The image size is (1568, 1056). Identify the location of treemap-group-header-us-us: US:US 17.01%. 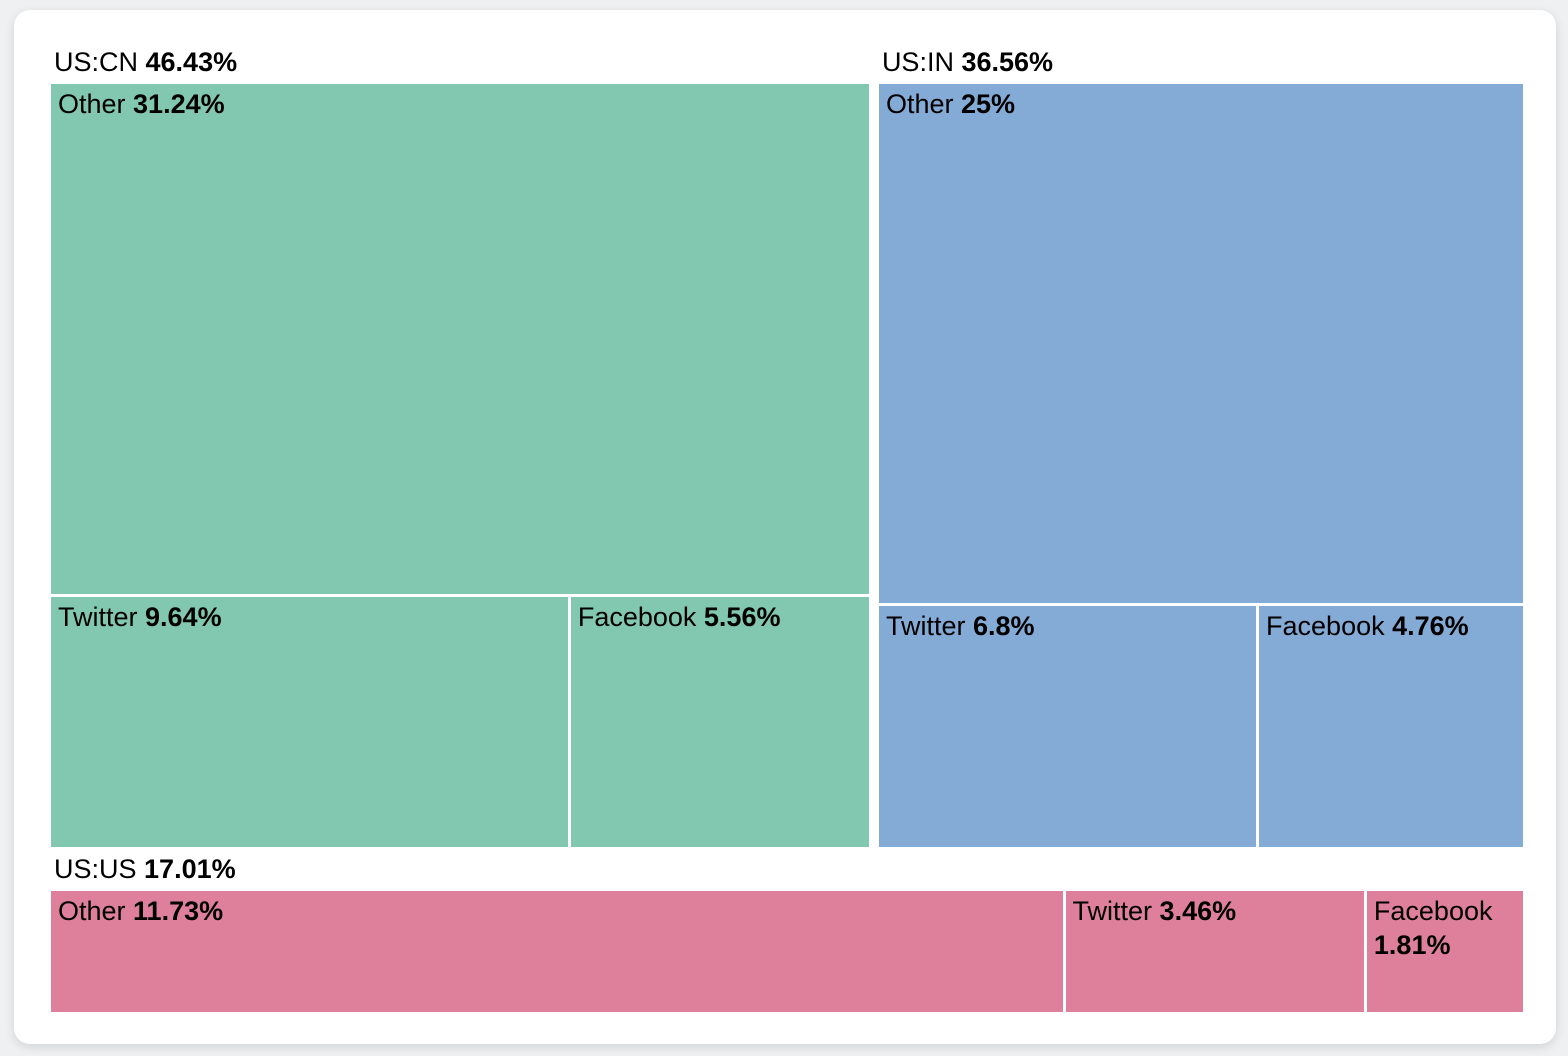
(787, 869).